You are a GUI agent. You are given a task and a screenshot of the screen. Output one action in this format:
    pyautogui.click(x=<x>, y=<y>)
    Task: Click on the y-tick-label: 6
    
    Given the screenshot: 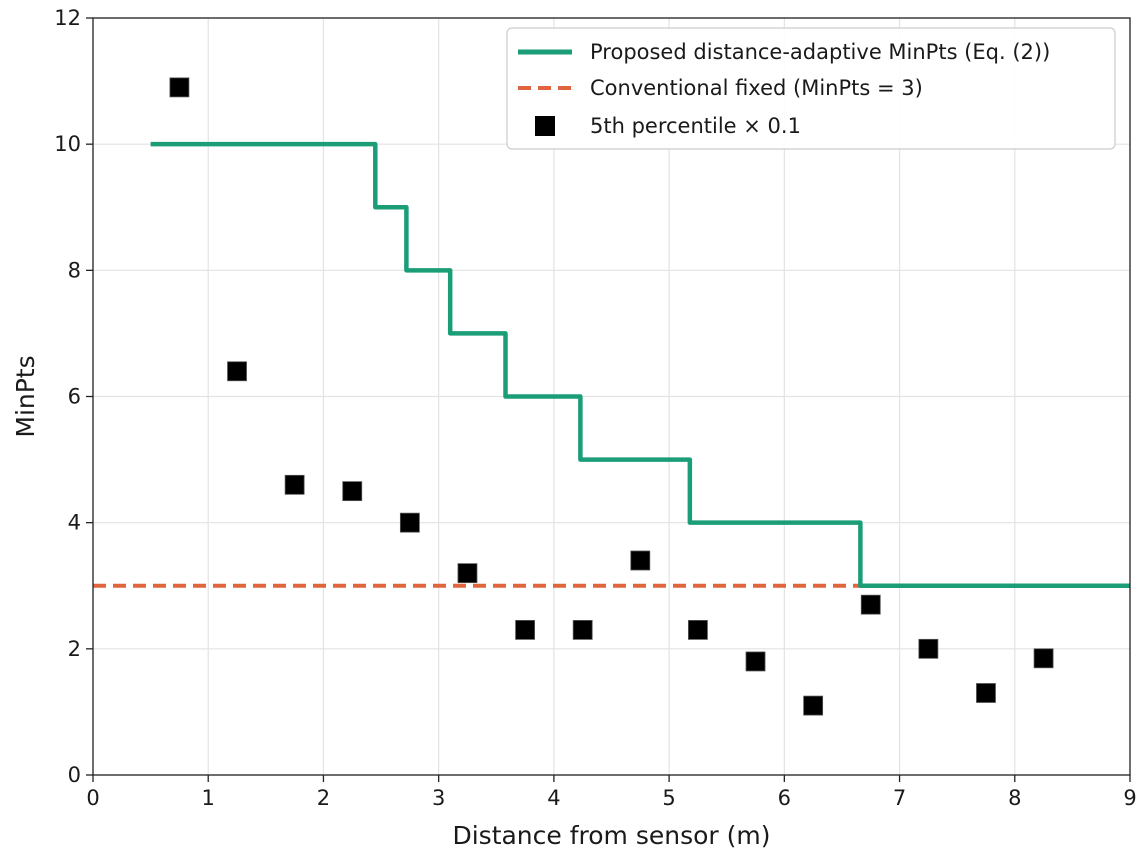 What is the action you would take?
    pyautogui.click(x=74, y=397)
    